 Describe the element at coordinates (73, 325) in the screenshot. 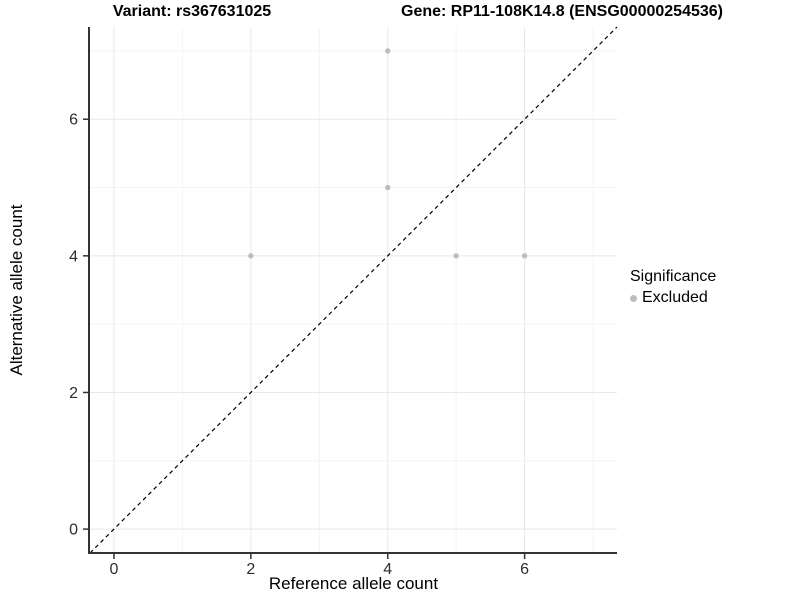

I see `y-tick-labels: 0 2 4 6` at that location.